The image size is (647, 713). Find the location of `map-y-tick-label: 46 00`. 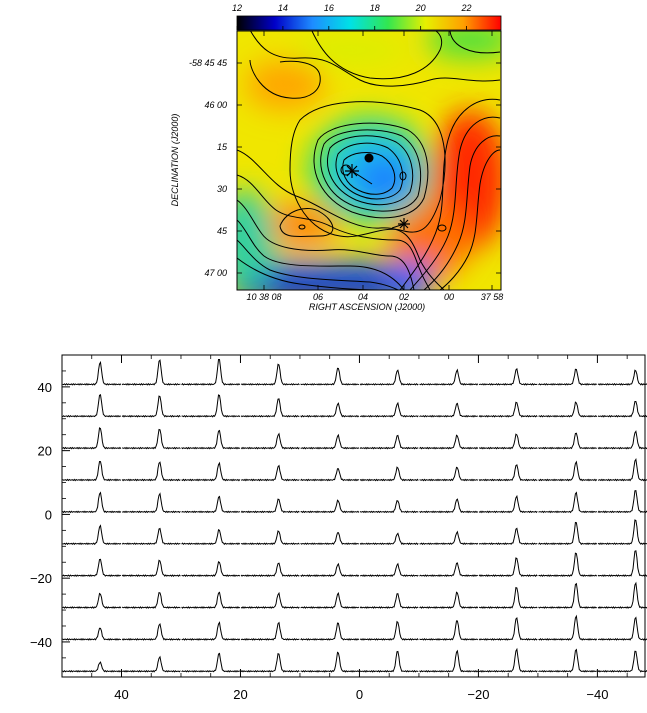

map-y-tick-label: 46 00 is located at coordinates (215, 105).